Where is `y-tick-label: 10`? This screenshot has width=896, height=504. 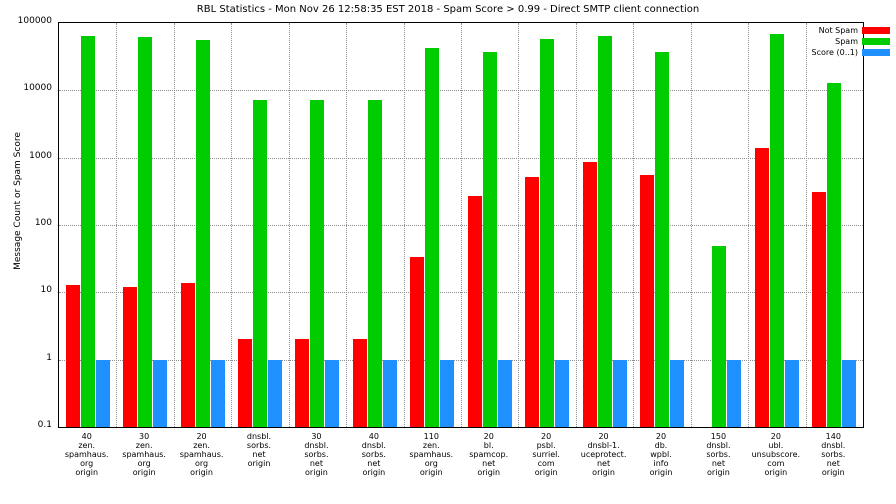
y-tick-label: 10 is located at coordinates (46, 290).